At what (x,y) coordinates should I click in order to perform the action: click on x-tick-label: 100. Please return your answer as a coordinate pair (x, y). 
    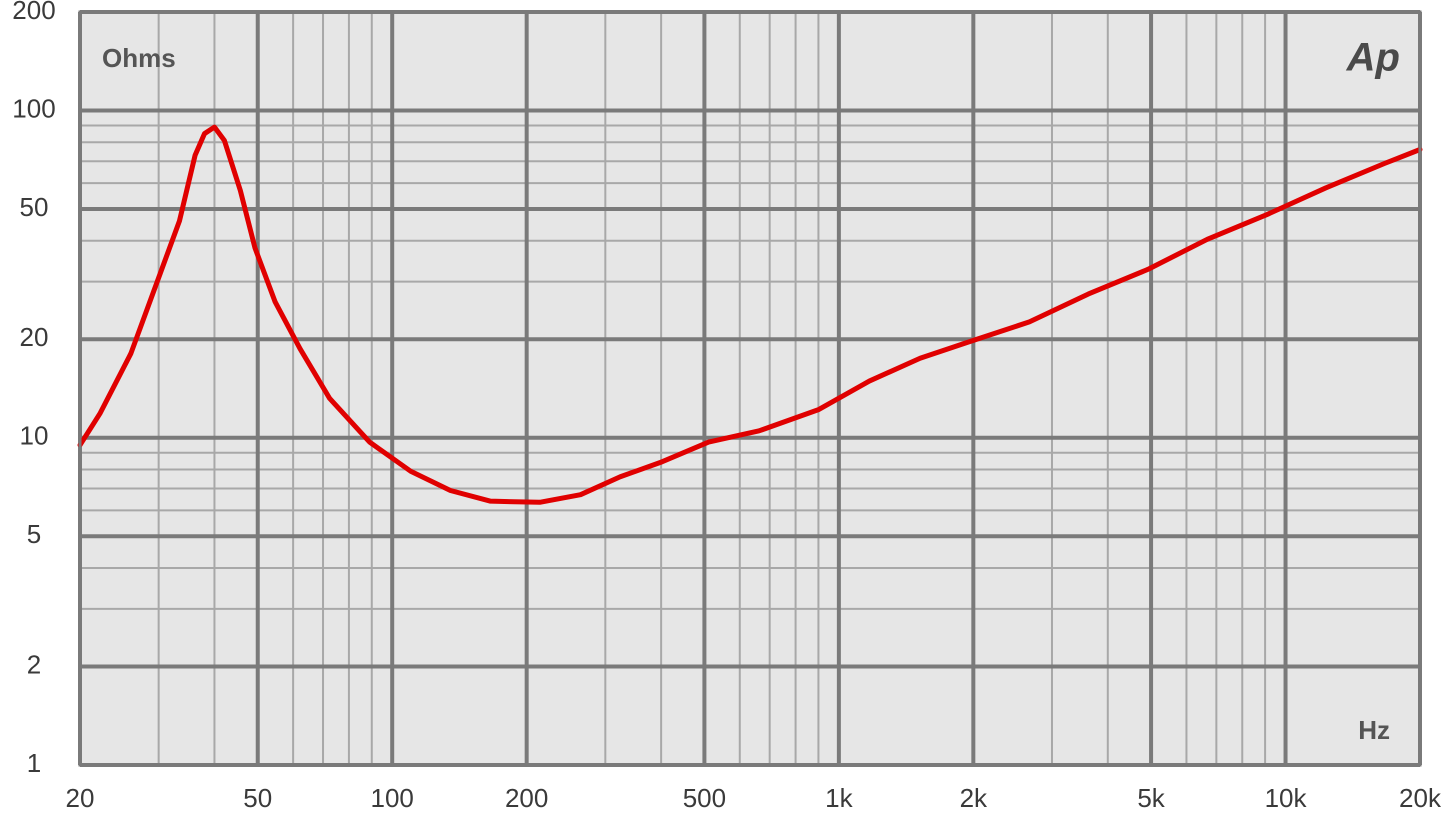
    Looking at the image, I should click on (392, 798).